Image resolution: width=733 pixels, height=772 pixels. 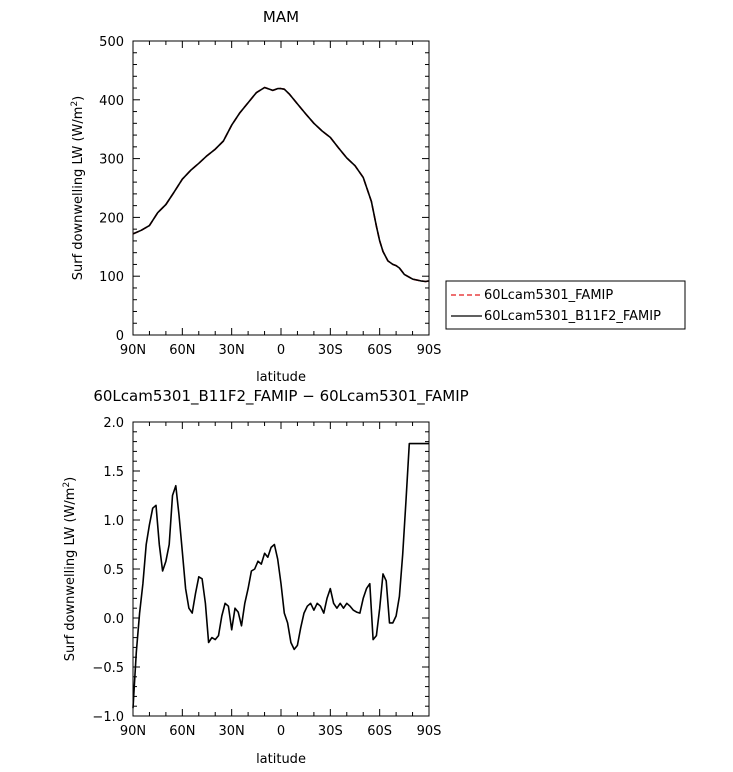 I want to click on top-x-axis-label: latitude, so click(x=281, y=377).